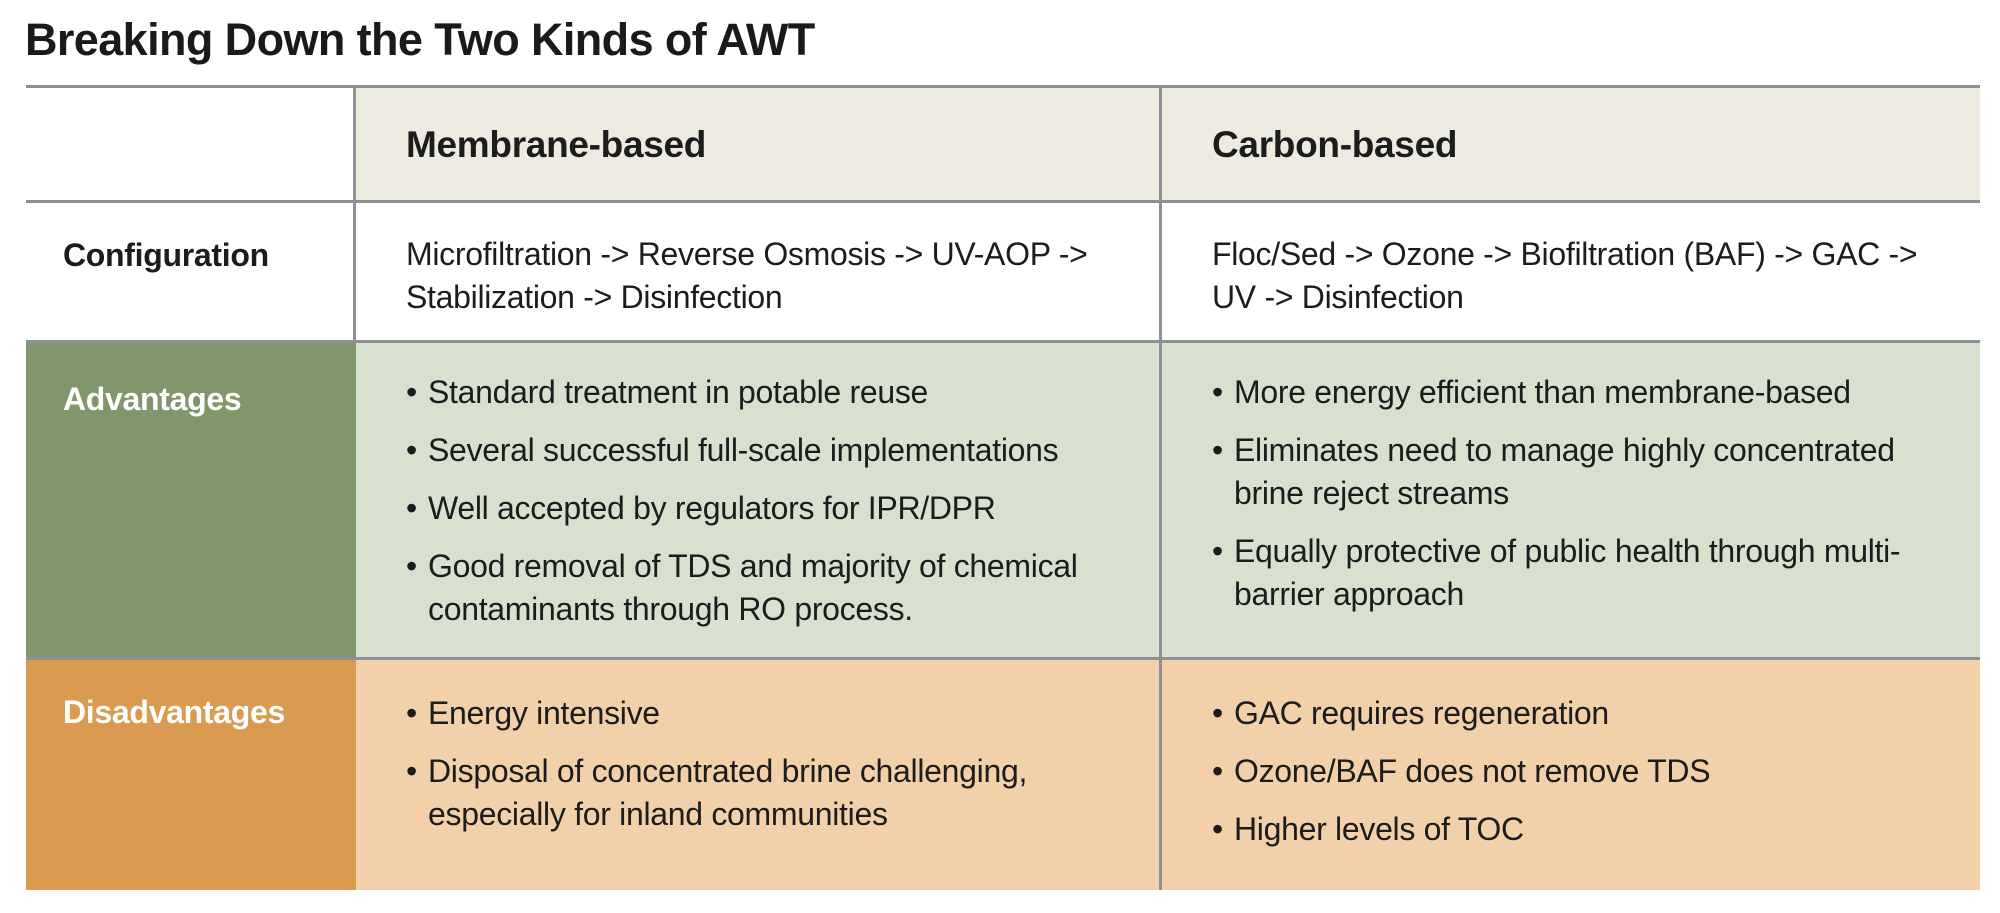 The height and width of the screenshot is (913, 2000). Describe the element at coordinates (777, 713) in the screenshot. I see `list-item: Energy intensive` at that location.